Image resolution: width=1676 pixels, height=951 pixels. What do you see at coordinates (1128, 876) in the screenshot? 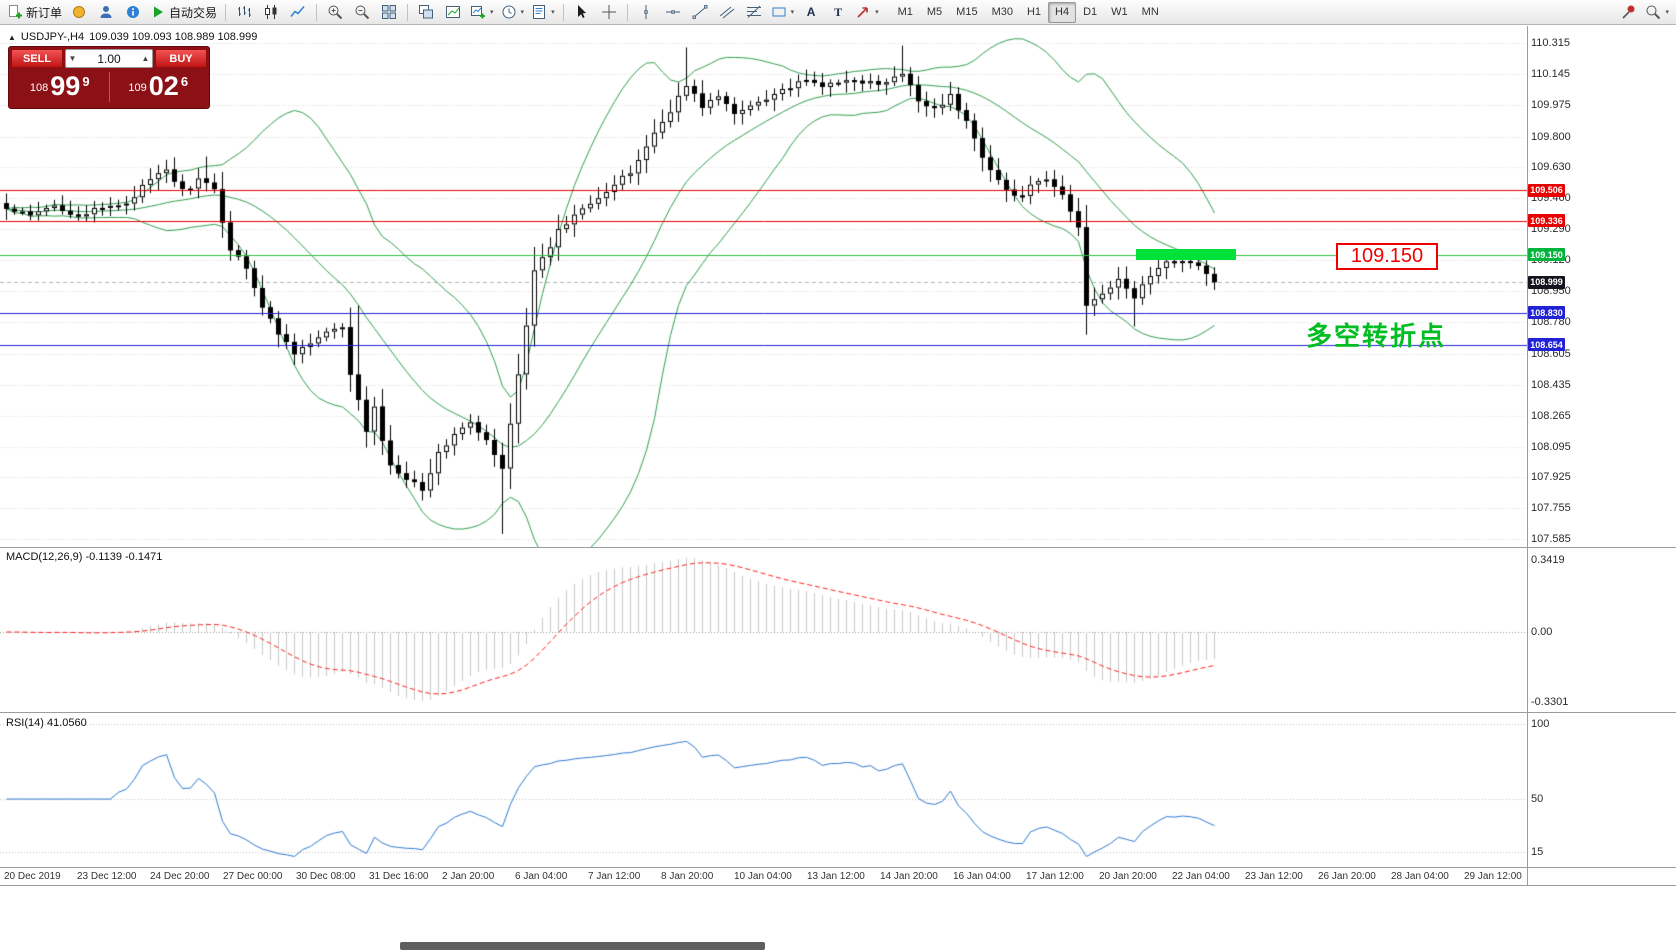
I see `time-axis-label: 20 Jan 20:00` at bounding box center [1128, 876].